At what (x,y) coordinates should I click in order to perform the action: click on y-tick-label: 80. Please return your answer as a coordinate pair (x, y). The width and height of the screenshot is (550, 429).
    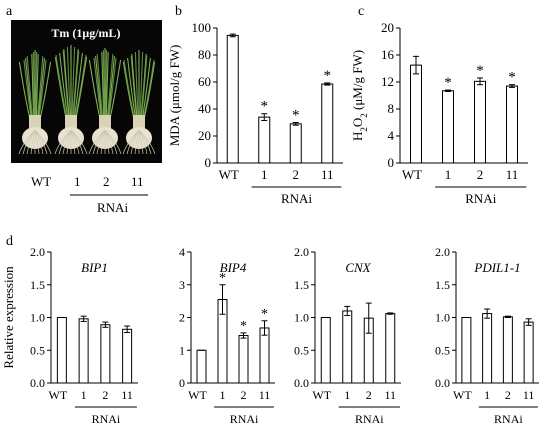
    Looking at the image, I should click on (204, 54).